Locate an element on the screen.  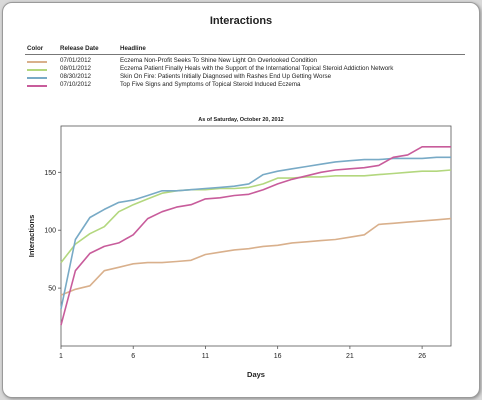
x-axis-label: Days is located at coordinates (256, 374).